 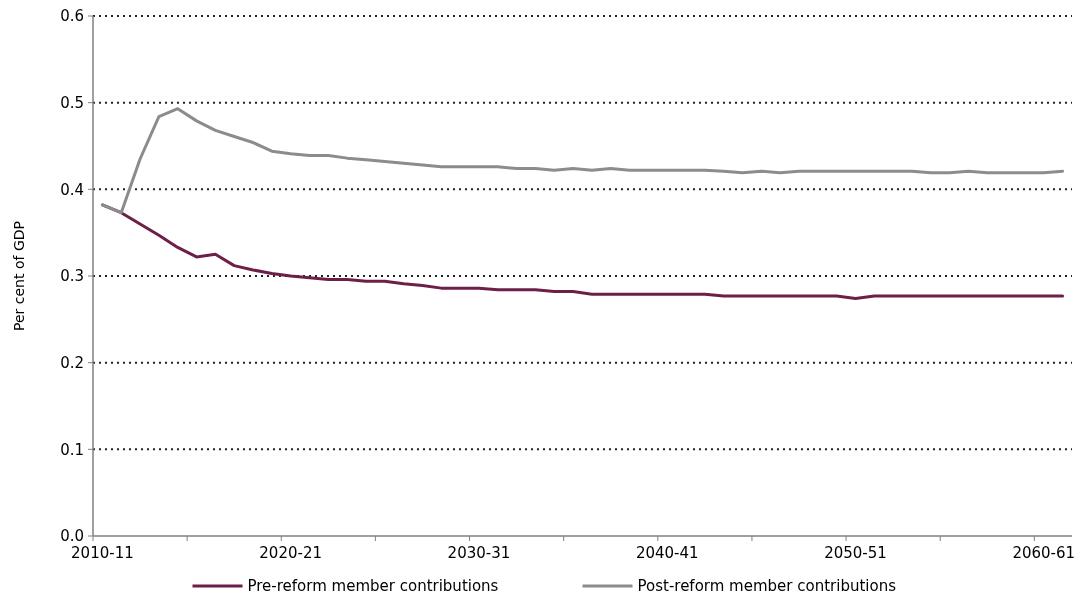 I want to click on legend-label: Post-reform member contributions, so click(x=767, y=586).